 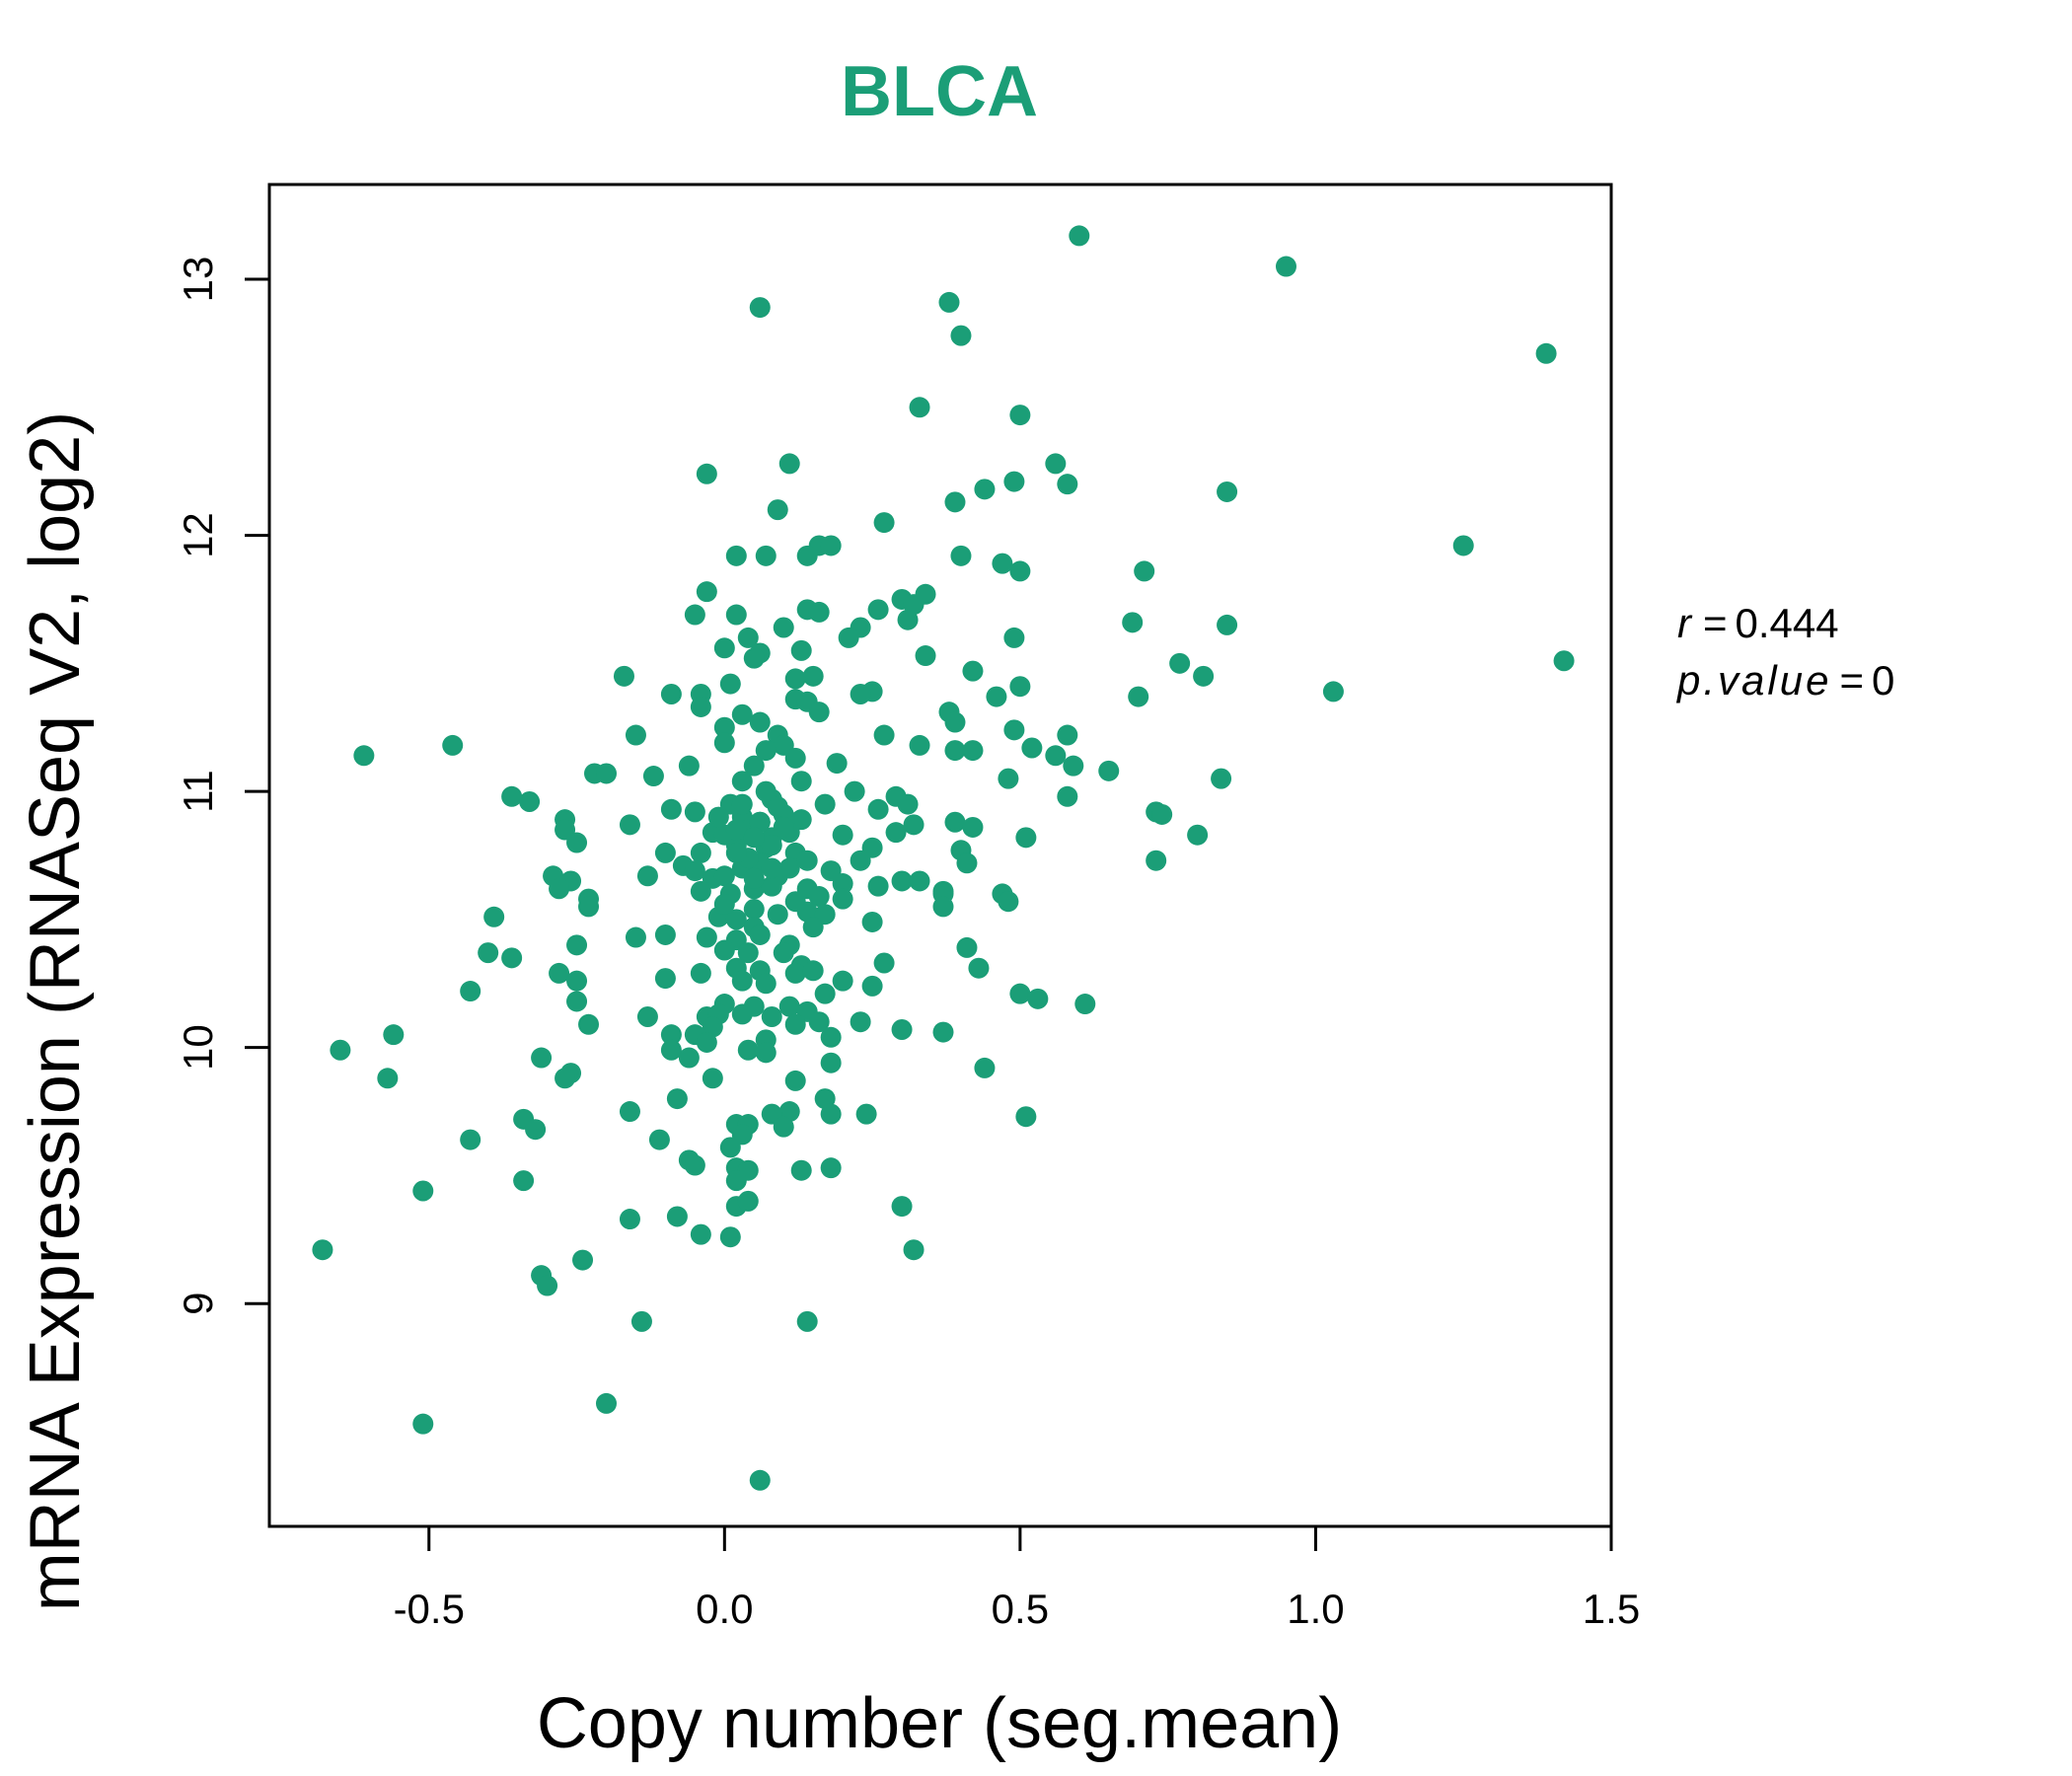 I want to click on y-tick-label: 11, so click(x=198, y=792).